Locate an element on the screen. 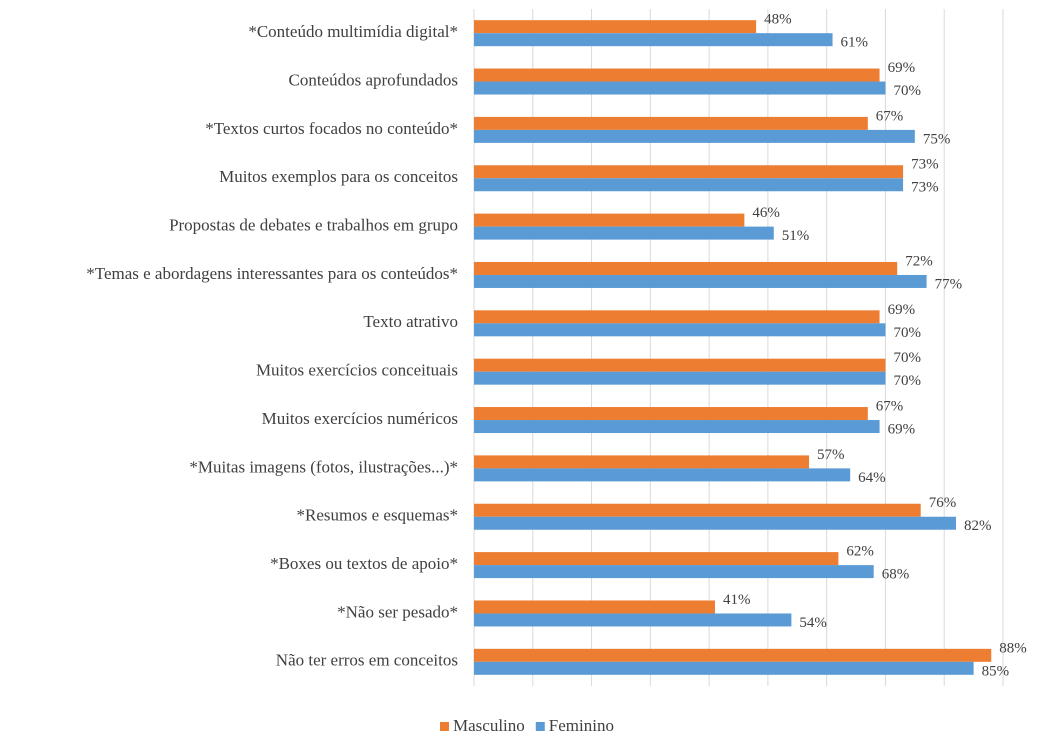 This screenshot has height=740, width=1052. value-label: 88% is located at coordinates (1012, 648).